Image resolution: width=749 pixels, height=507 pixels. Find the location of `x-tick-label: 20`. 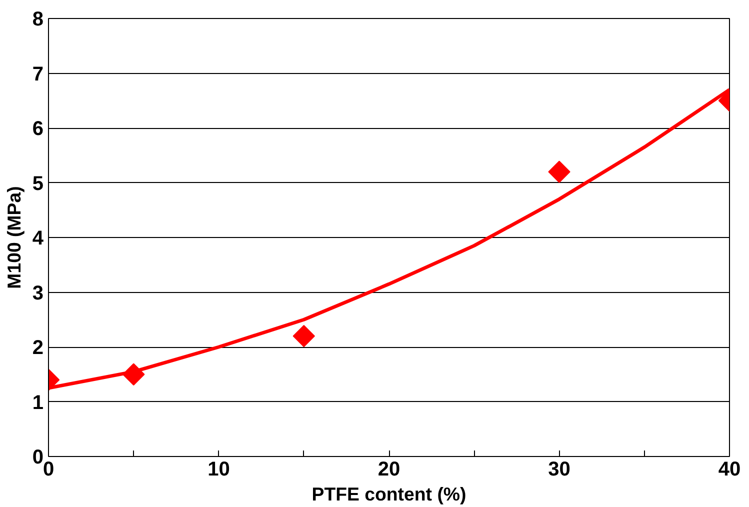

x-tick-label: 20 is located at coordinates (389, 469).